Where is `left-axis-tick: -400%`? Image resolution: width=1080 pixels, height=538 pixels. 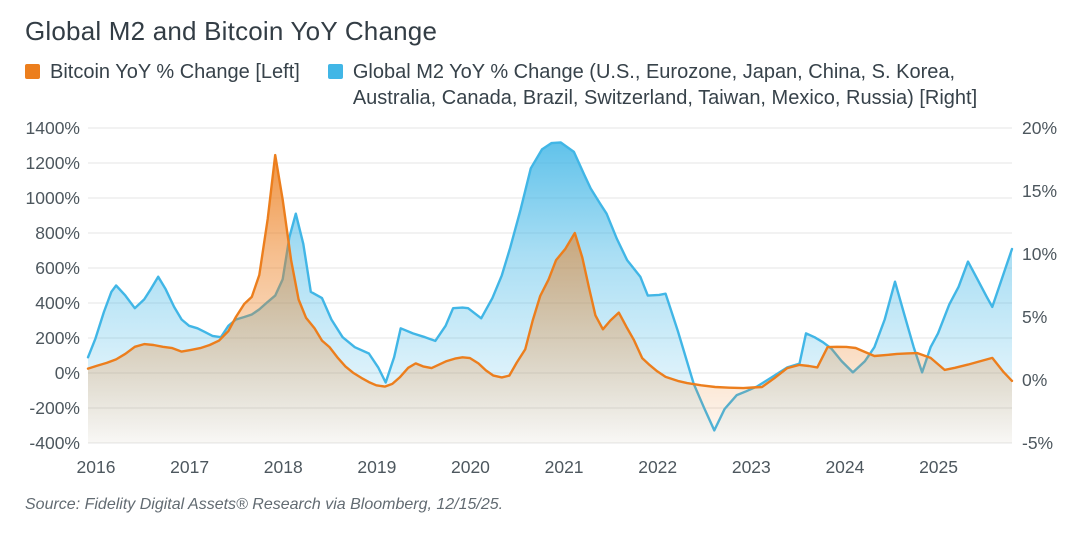
left-axis-tick: -400% is located at coordinates (54, 443).